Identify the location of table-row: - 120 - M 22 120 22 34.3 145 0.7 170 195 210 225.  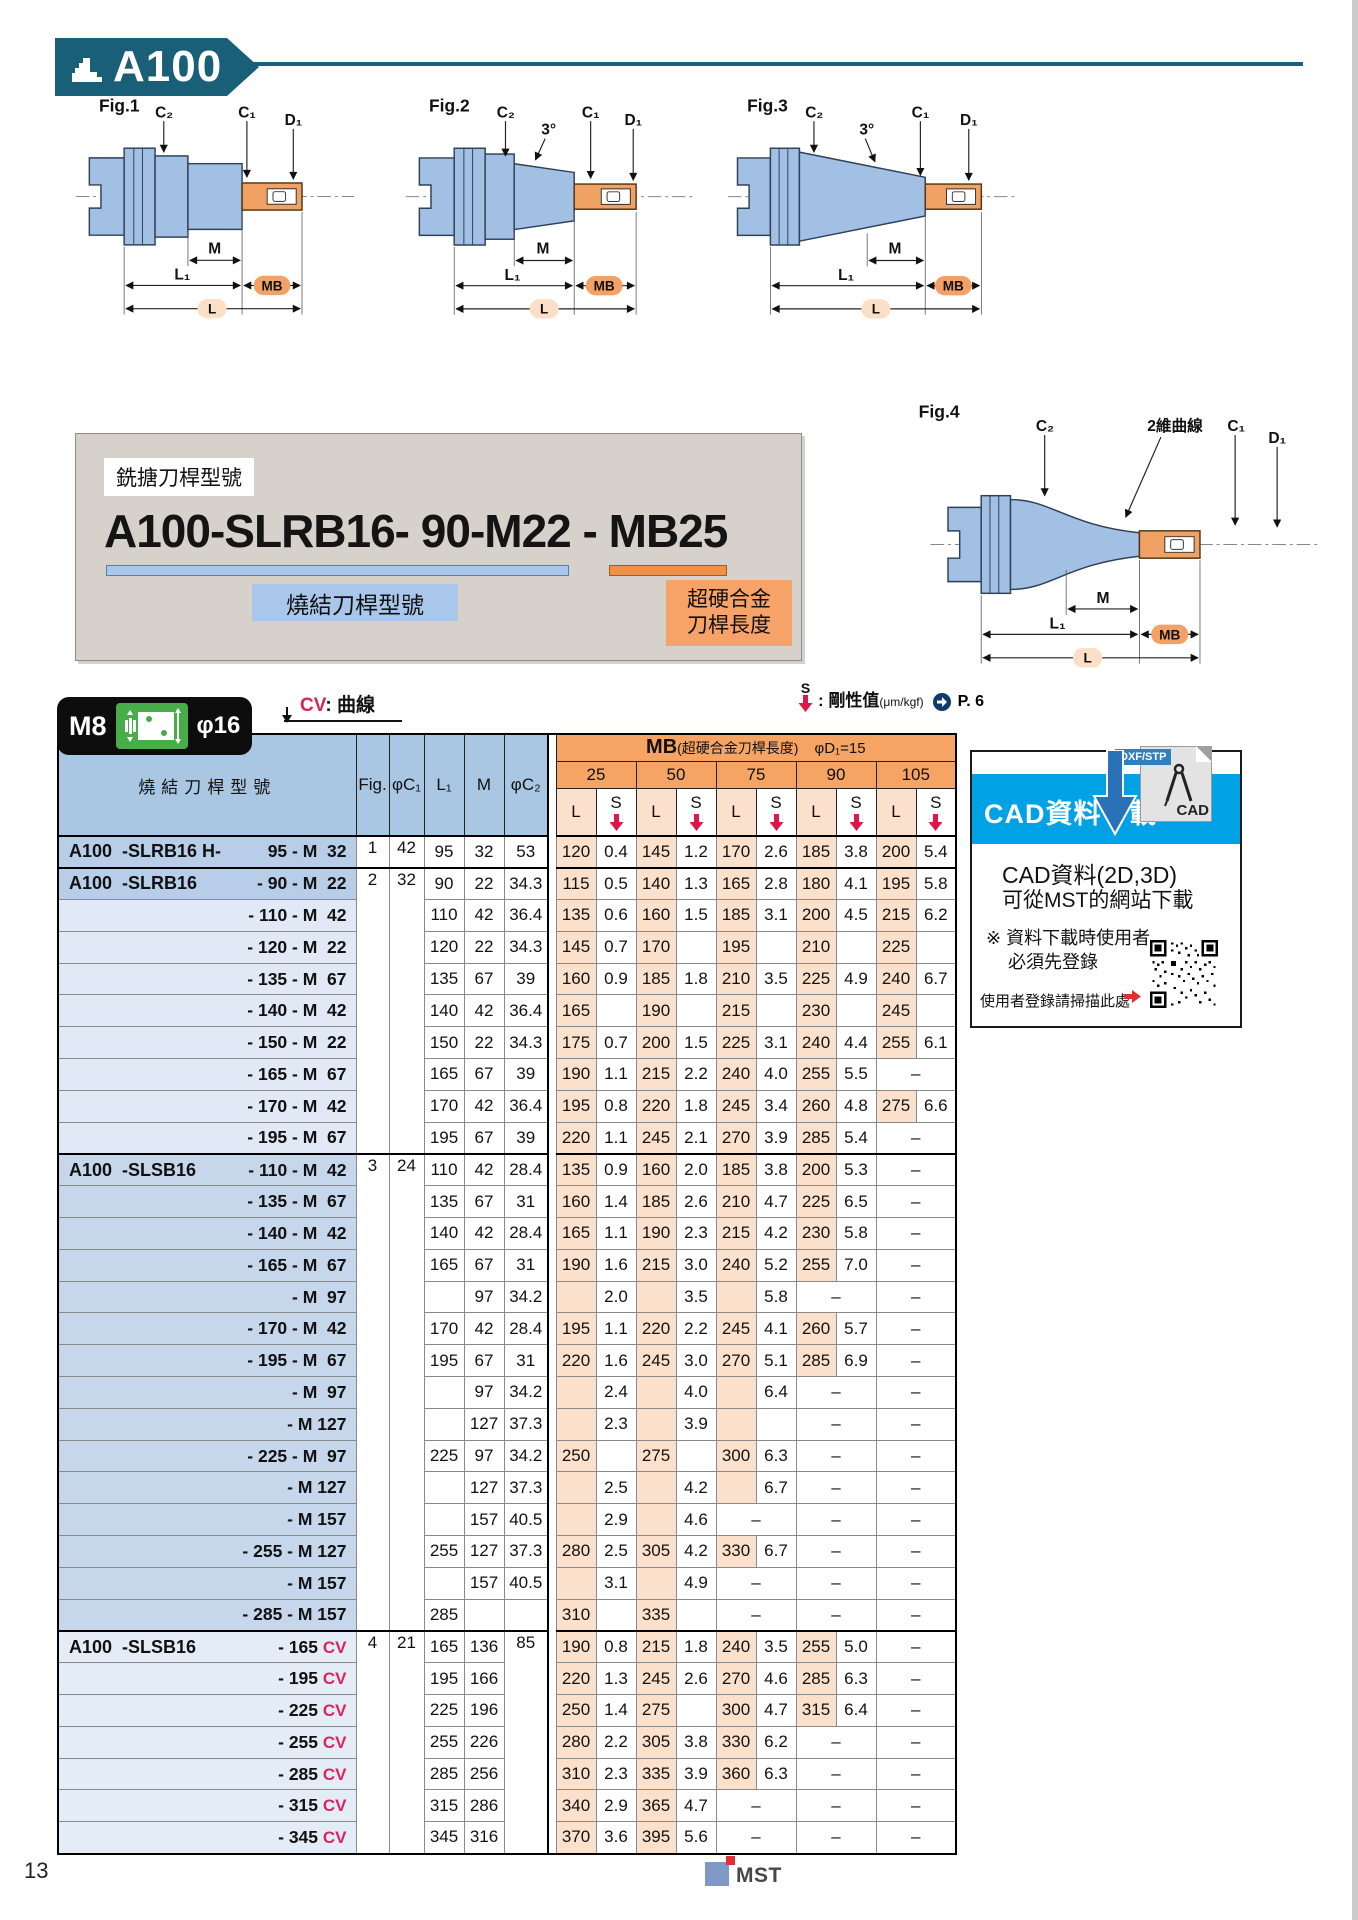
(507, 947).